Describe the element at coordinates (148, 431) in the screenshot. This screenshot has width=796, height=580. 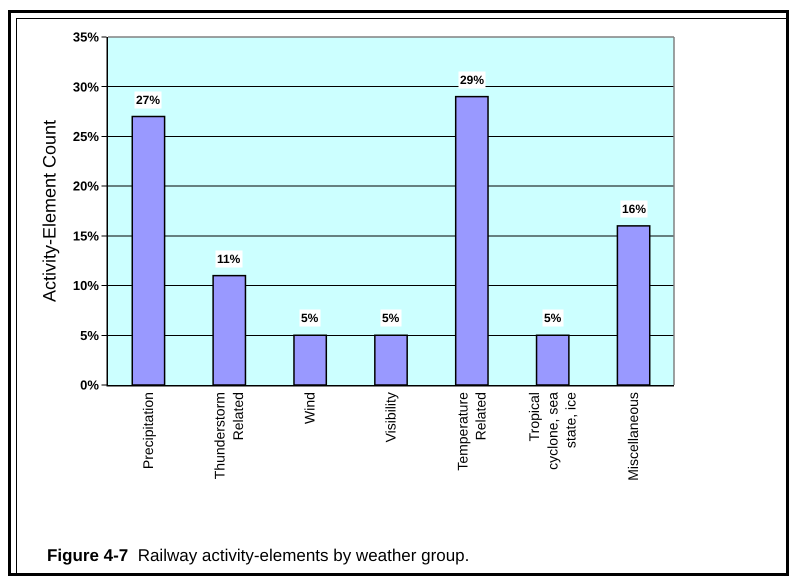
I see `x-tick-label: Precipitation` at that location.